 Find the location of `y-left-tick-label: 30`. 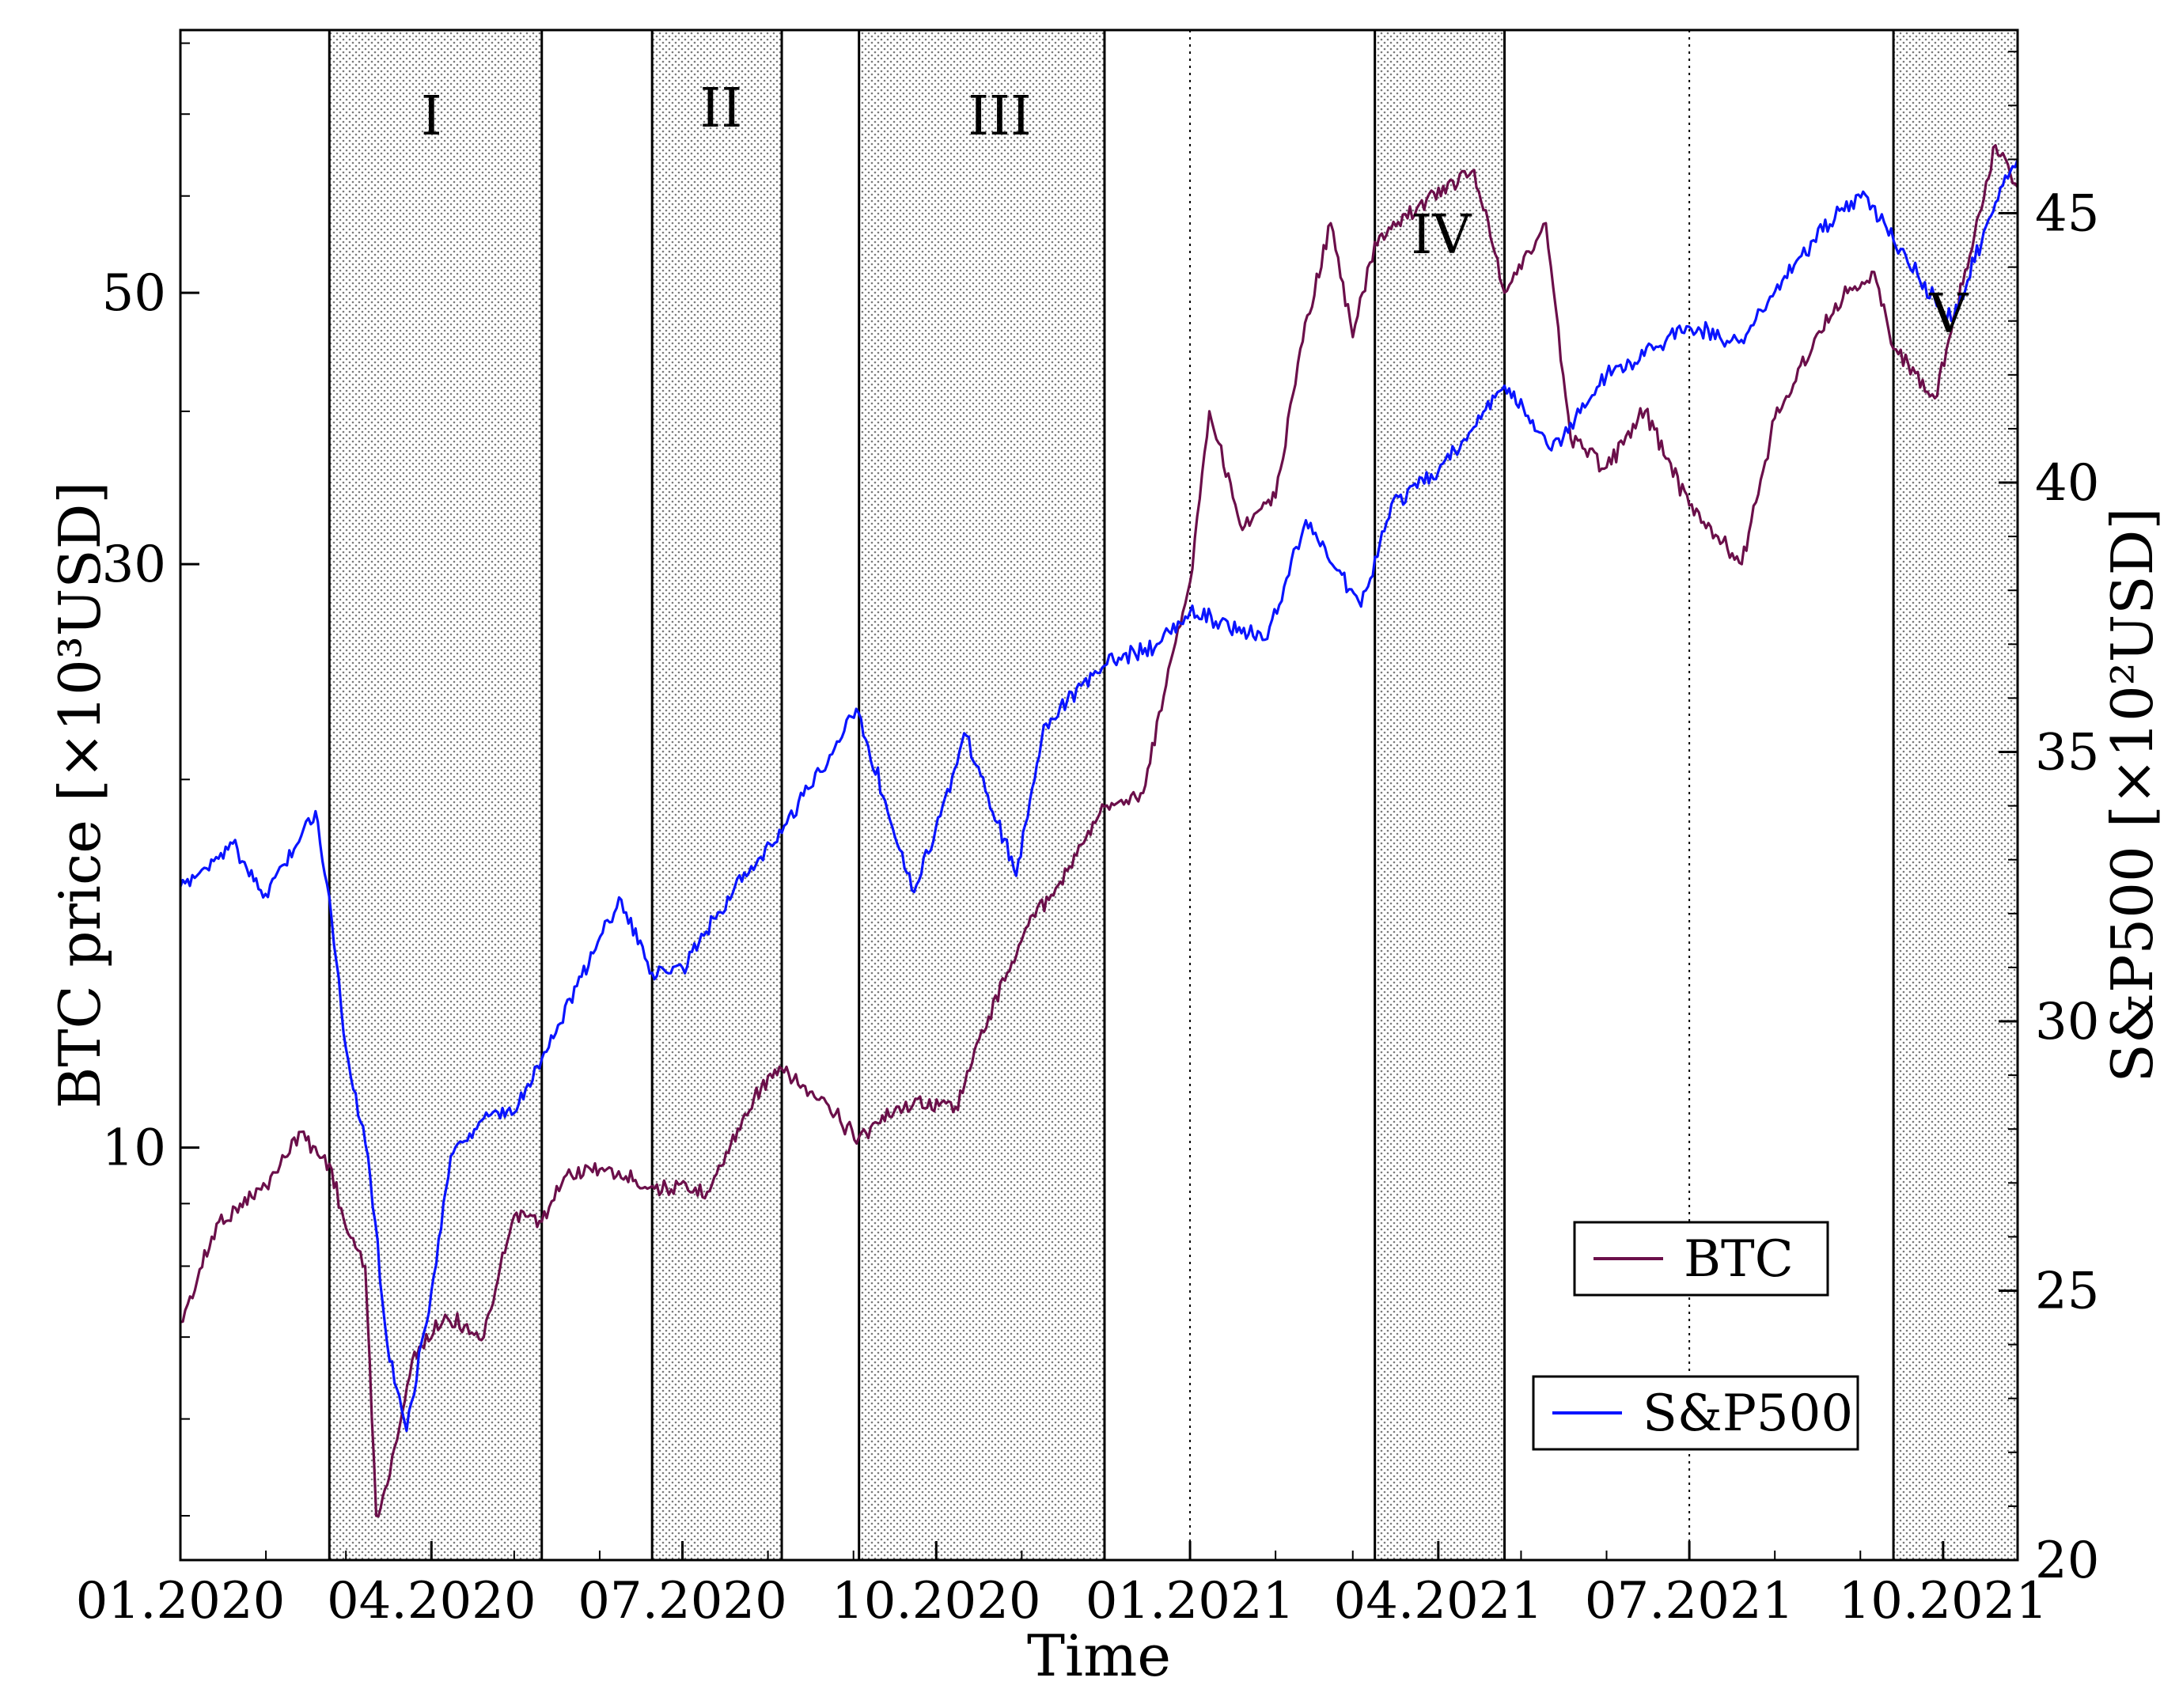

y-left-tick-label: 30 is located at coordinates (134, 565).